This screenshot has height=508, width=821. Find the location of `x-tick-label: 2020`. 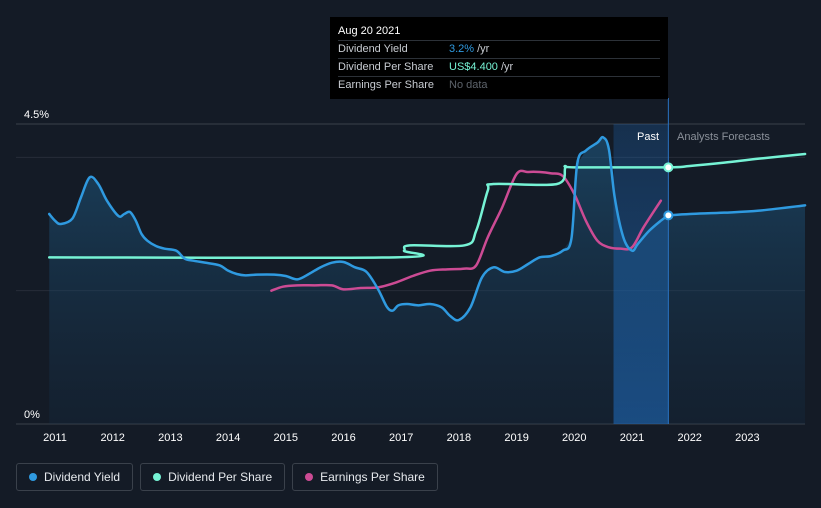

x-tick-label: 2020 is located at coordinates (574, 438).